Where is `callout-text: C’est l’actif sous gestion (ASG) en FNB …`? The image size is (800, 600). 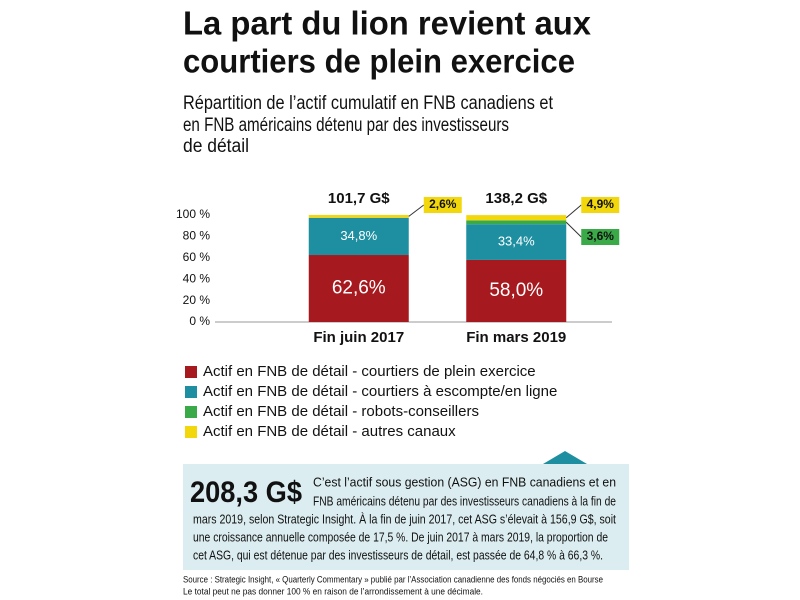
callout-text: C’est l’actif sous gestion (ASG) en FNB … is located at coordinates (464, 482).